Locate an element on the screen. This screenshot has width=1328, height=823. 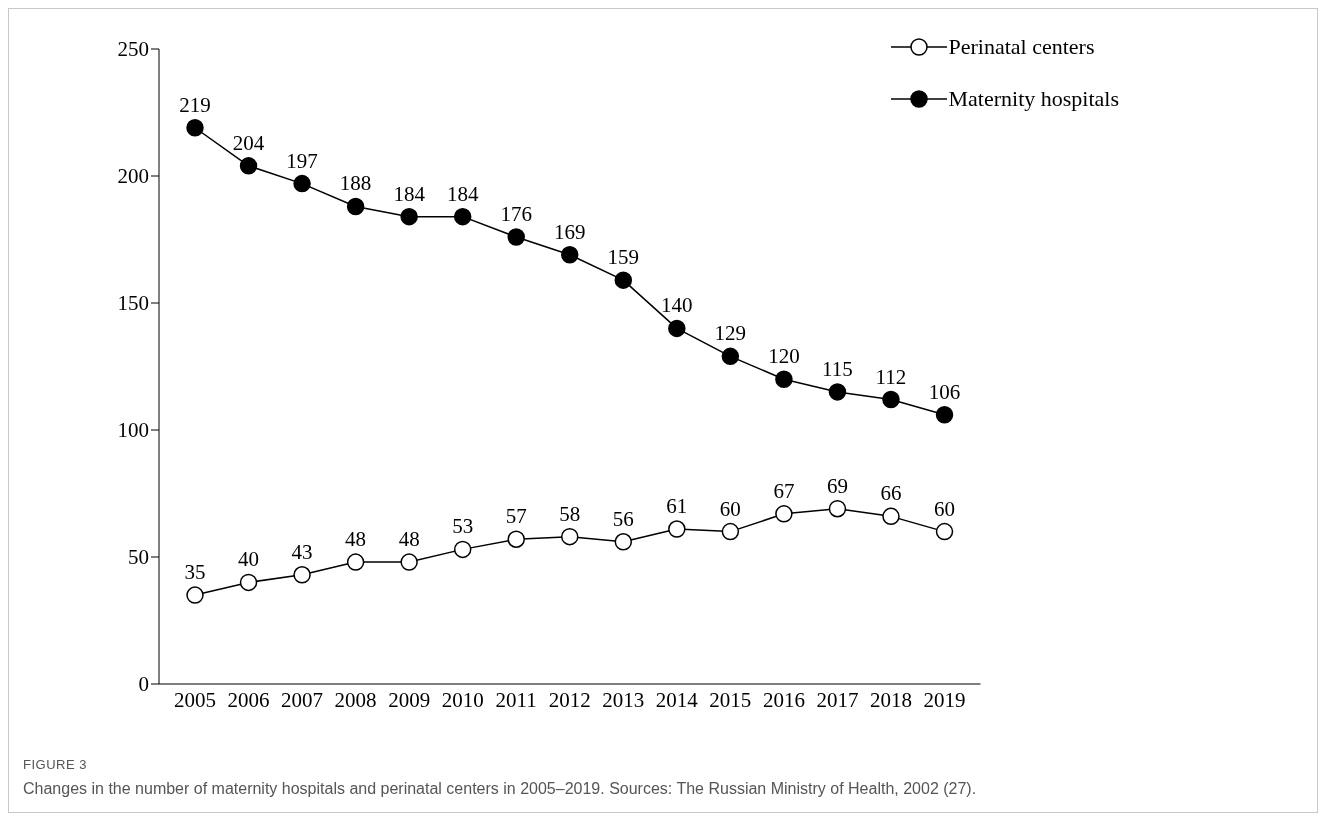
data-label: 35 is located at coordinates (195, 572).